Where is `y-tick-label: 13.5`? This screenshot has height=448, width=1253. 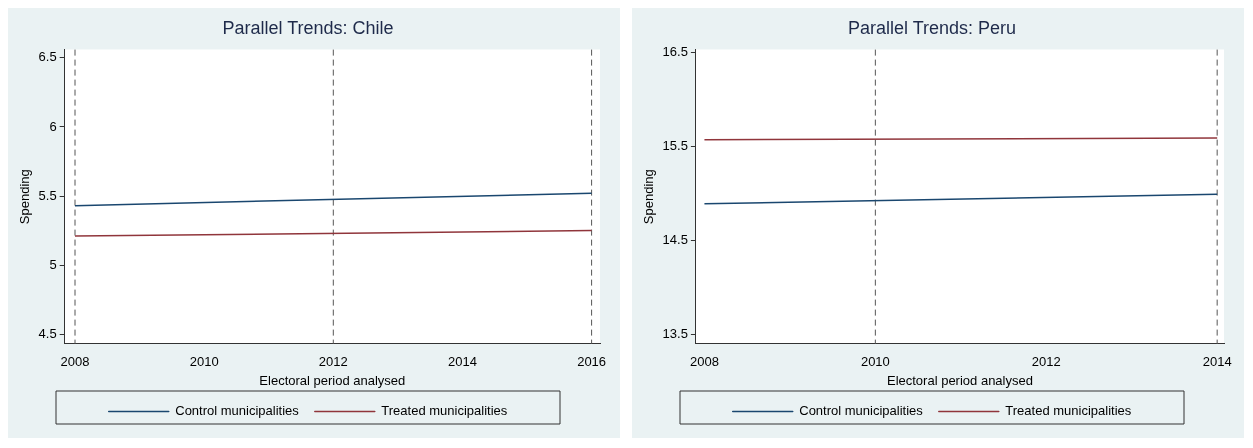
y-tick-label: 13.5 is located at coordinates (675, 333).